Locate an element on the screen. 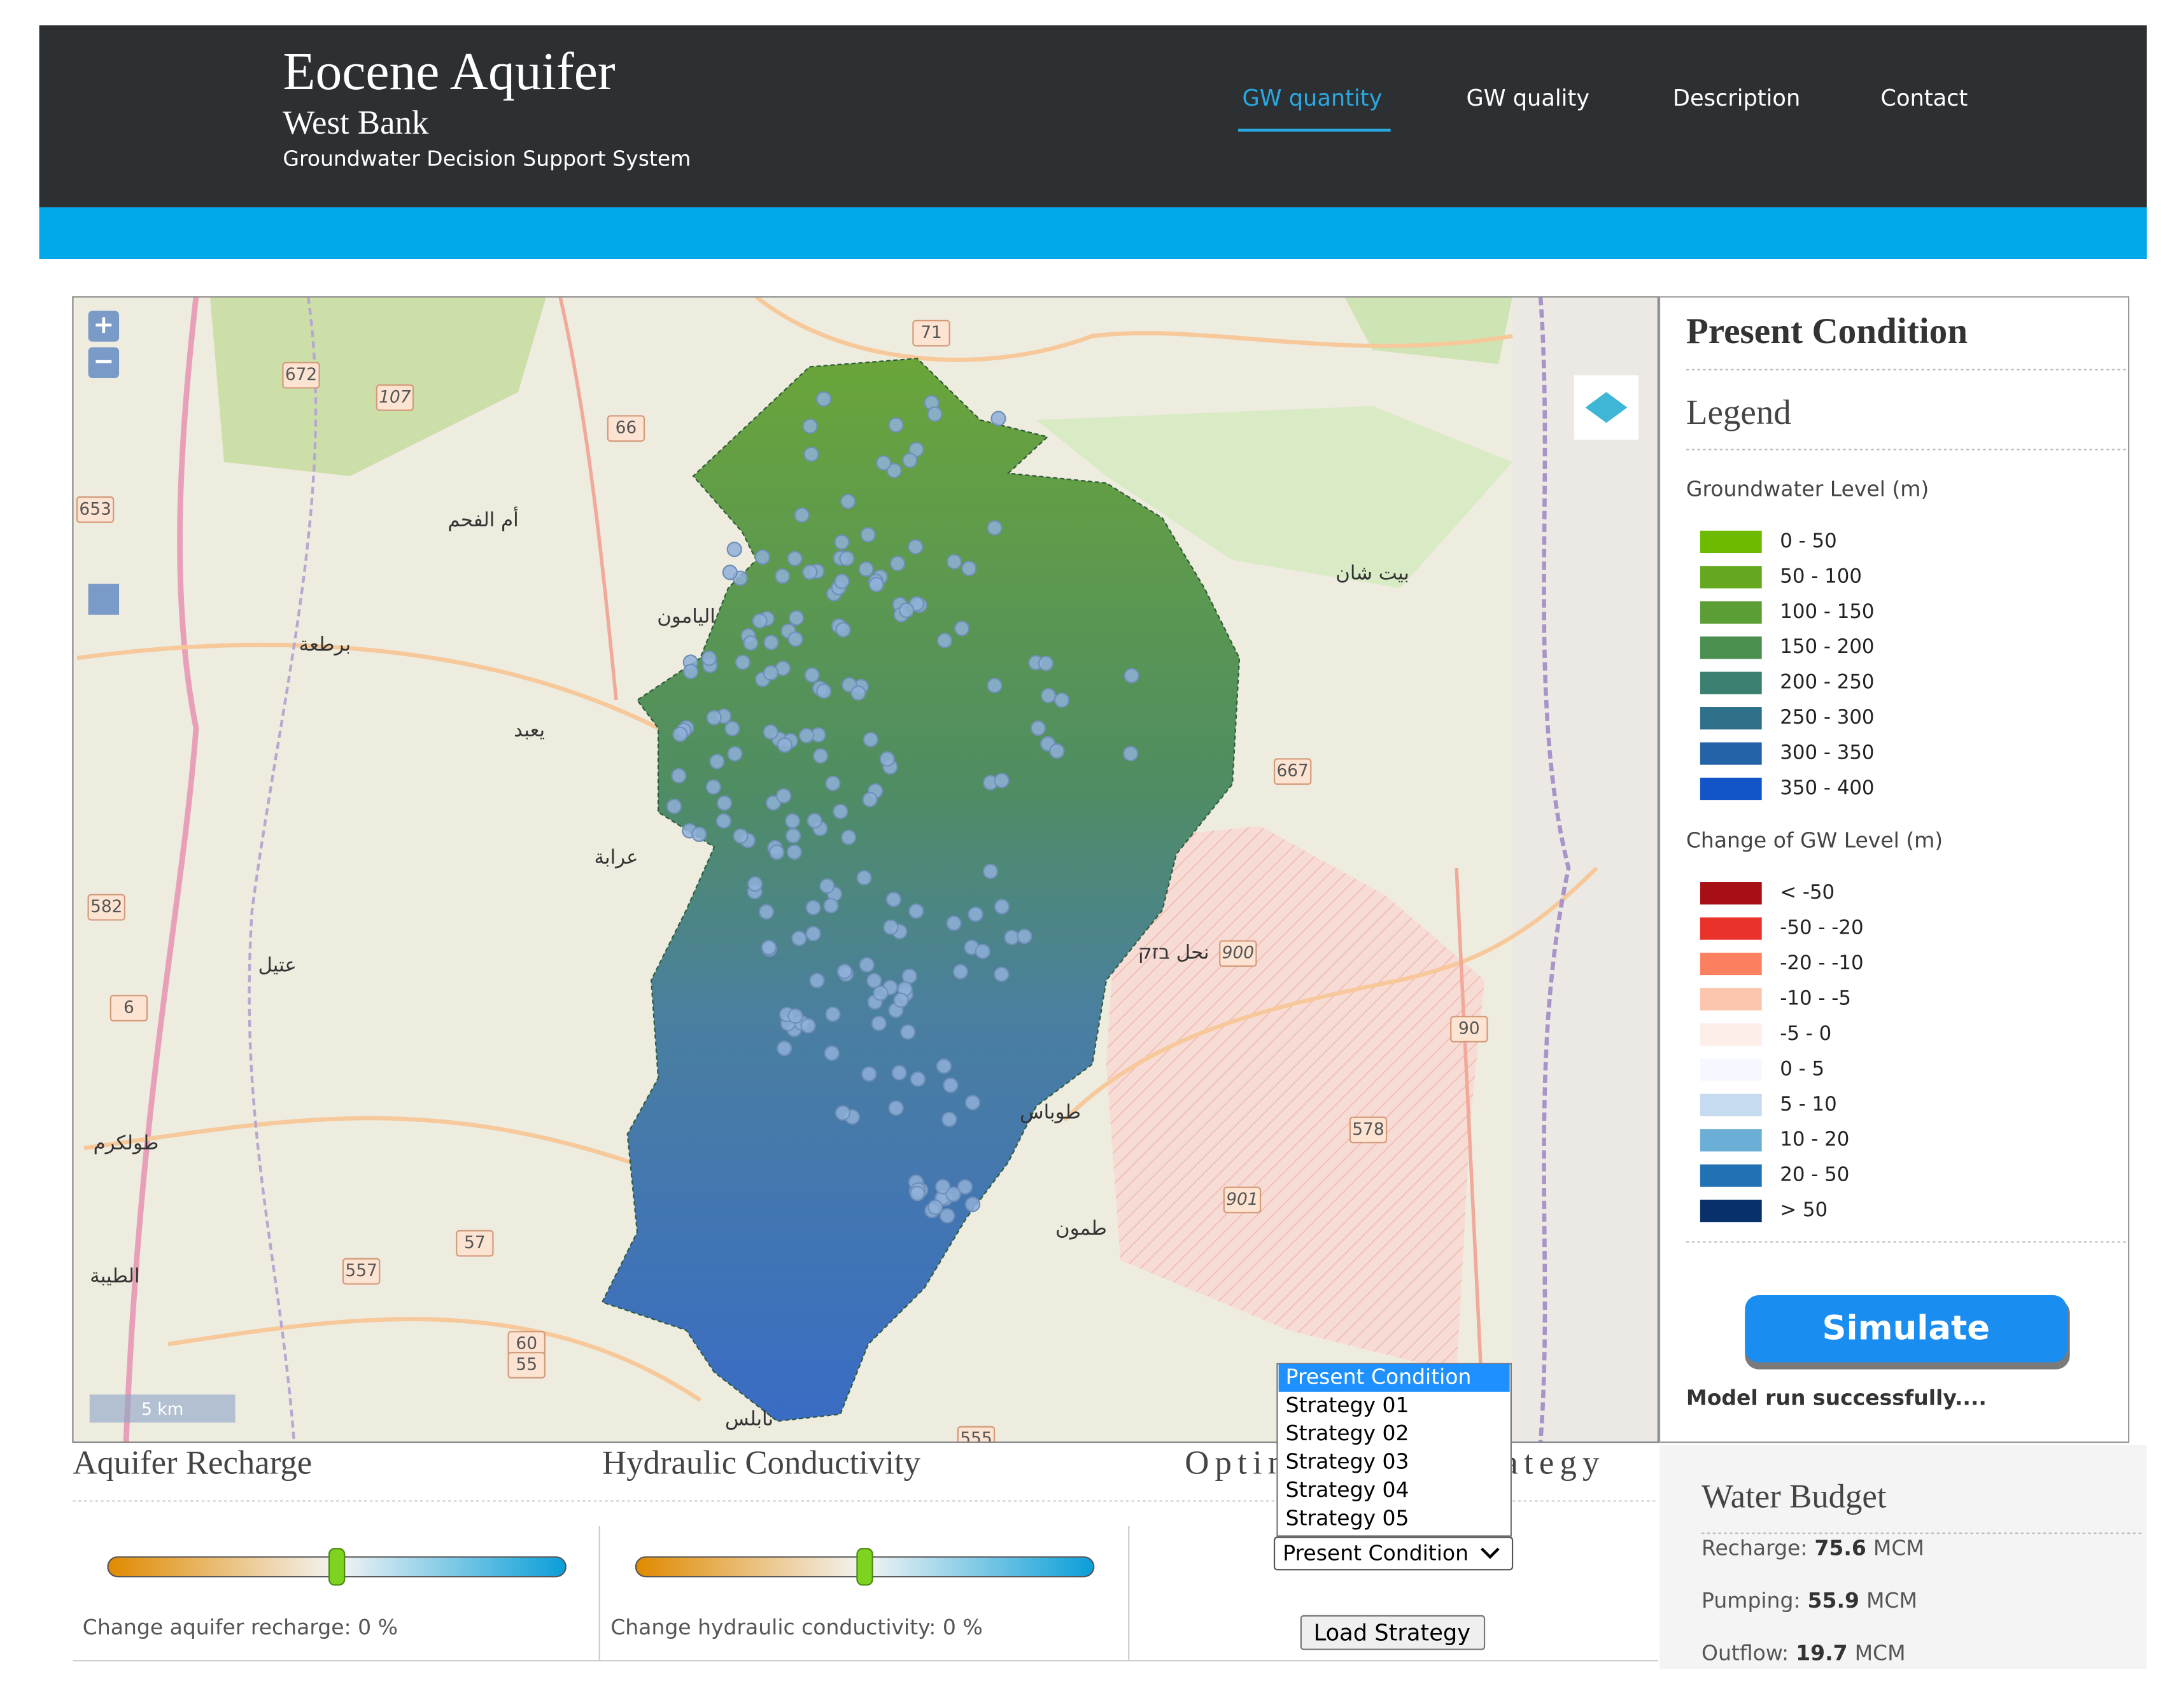 The width and height of the screenshot is (2184, 1684). load-strategy-label: Load Strategy is located at coordinates (1392, 1633).